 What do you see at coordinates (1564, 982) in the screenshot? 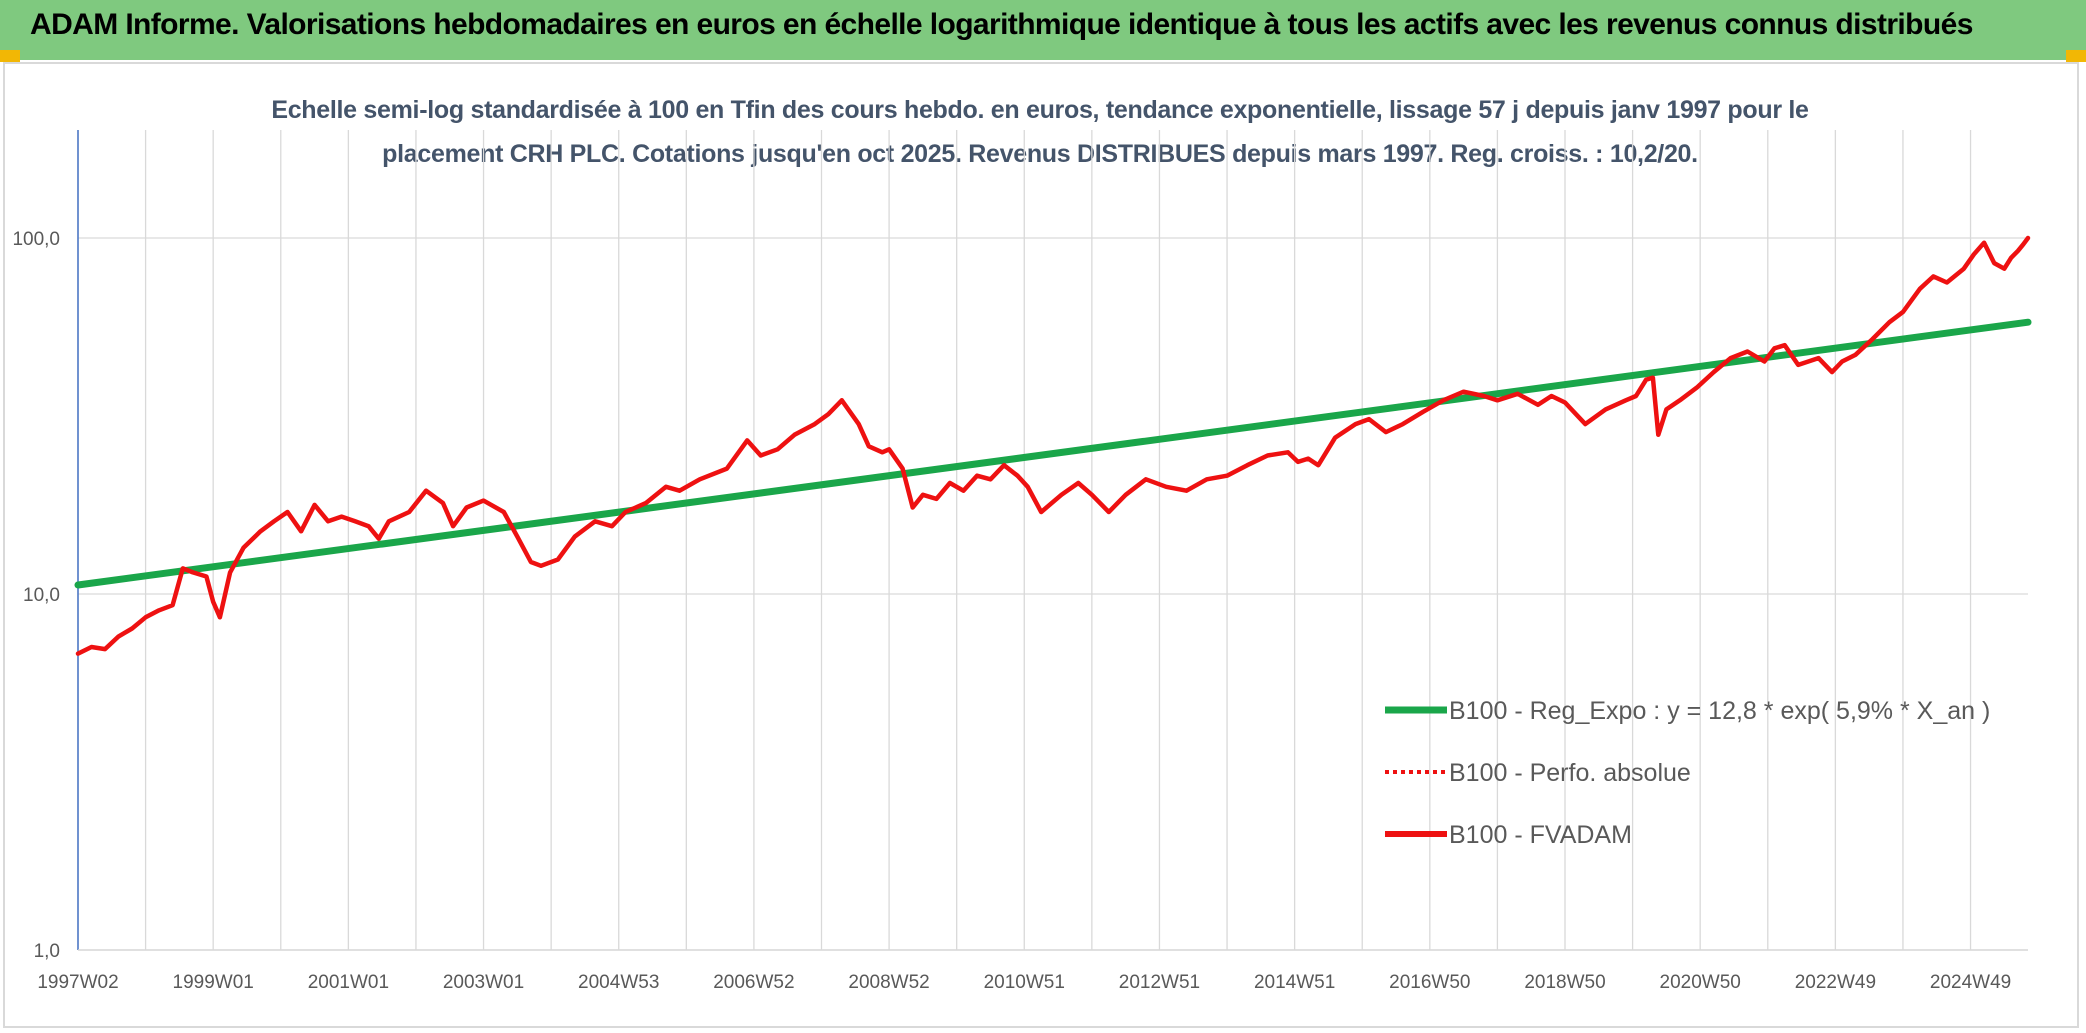
I see `x-tick-label: 2018W50` at bounding box center [1564, 982].